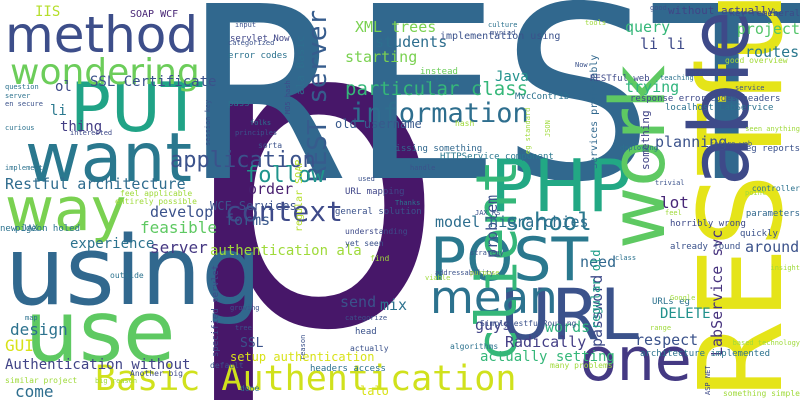 Image resolution: width=800 pixels, height=400 pixels. Describe the element at coordinates (652, 87) in the screenshot. I see `cloud-word: trying` at that location.